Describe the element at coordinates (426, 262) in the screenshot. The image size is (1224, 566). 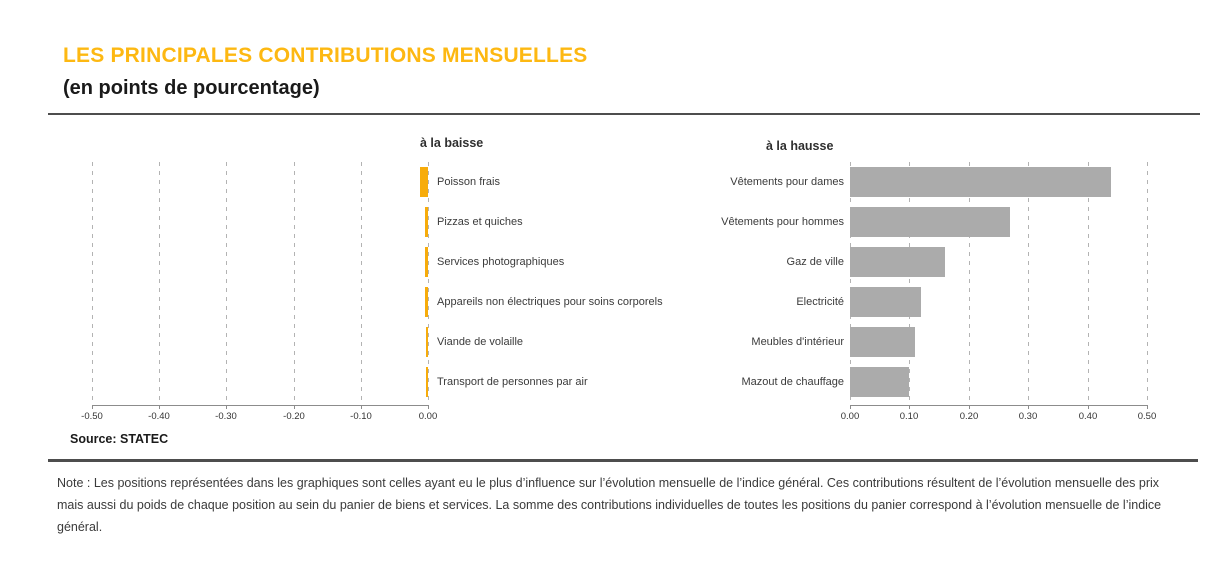
I see `bar-services-photographiques` at that location.